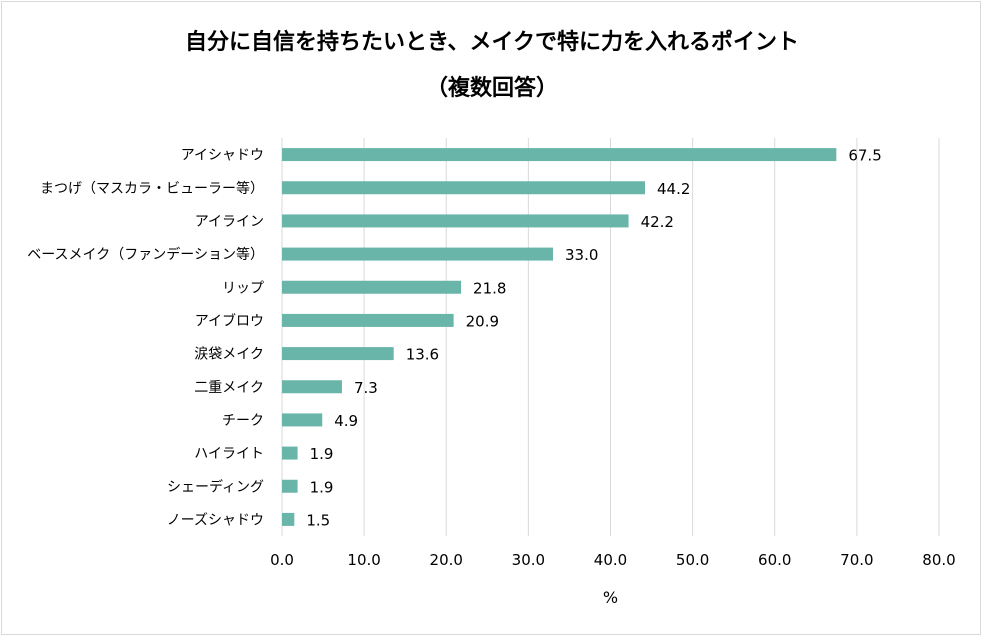 The image size is (984, 638). What do you see at coordinates (673, 189) in the screenshot?
I see `data-label: 44.2` at bounding box center [673, 189].